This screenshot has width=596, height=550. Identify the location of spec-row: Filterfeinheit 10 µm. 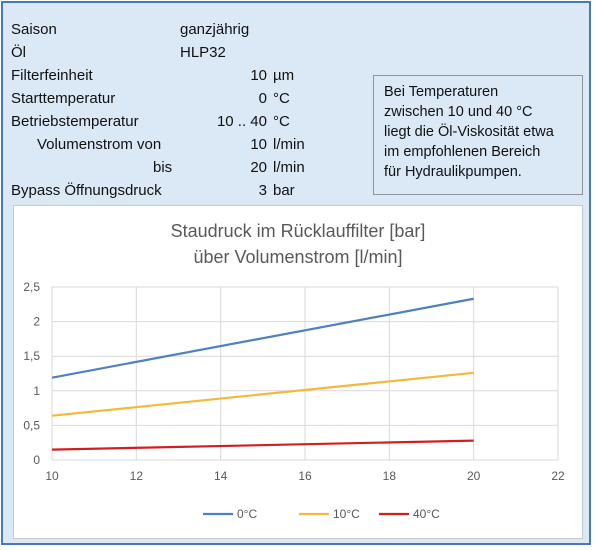
(176, 76).